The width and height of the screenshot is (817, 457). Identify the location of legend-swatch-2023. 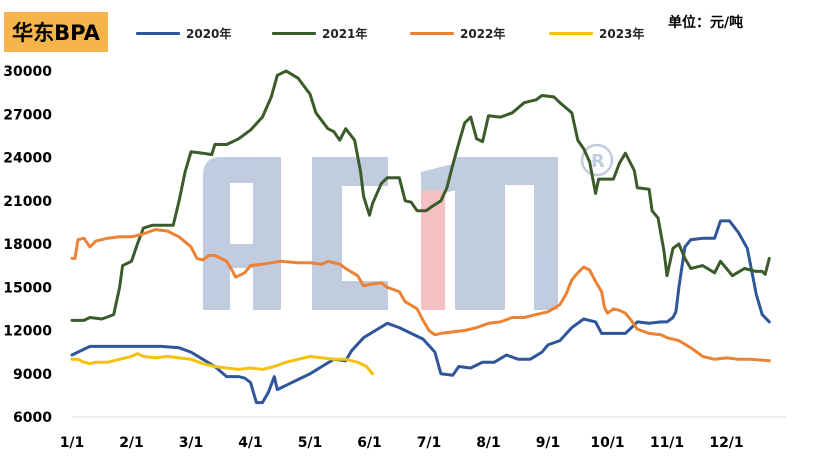
(571, 33).